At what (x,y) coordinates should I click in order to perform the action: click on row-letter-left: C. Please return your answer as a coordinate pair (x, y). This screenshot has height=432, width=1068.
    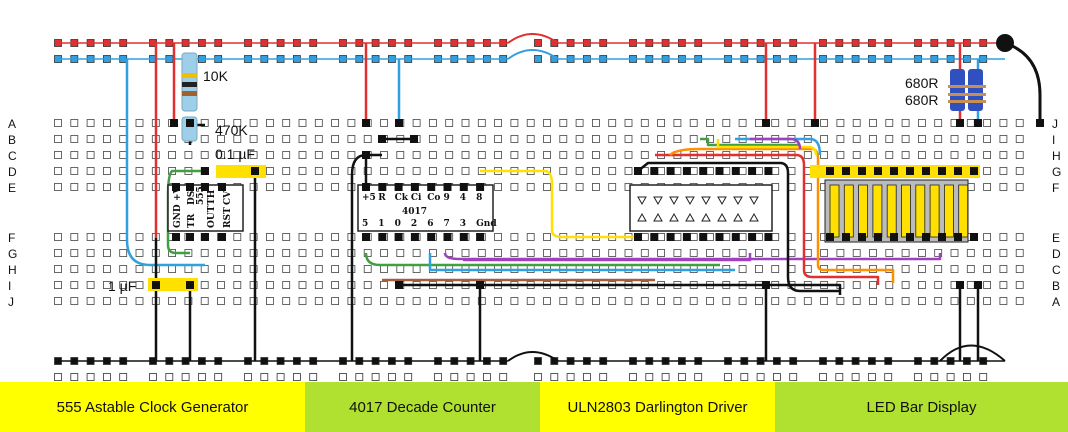
    Looking at the image, I should click on (12, 156).